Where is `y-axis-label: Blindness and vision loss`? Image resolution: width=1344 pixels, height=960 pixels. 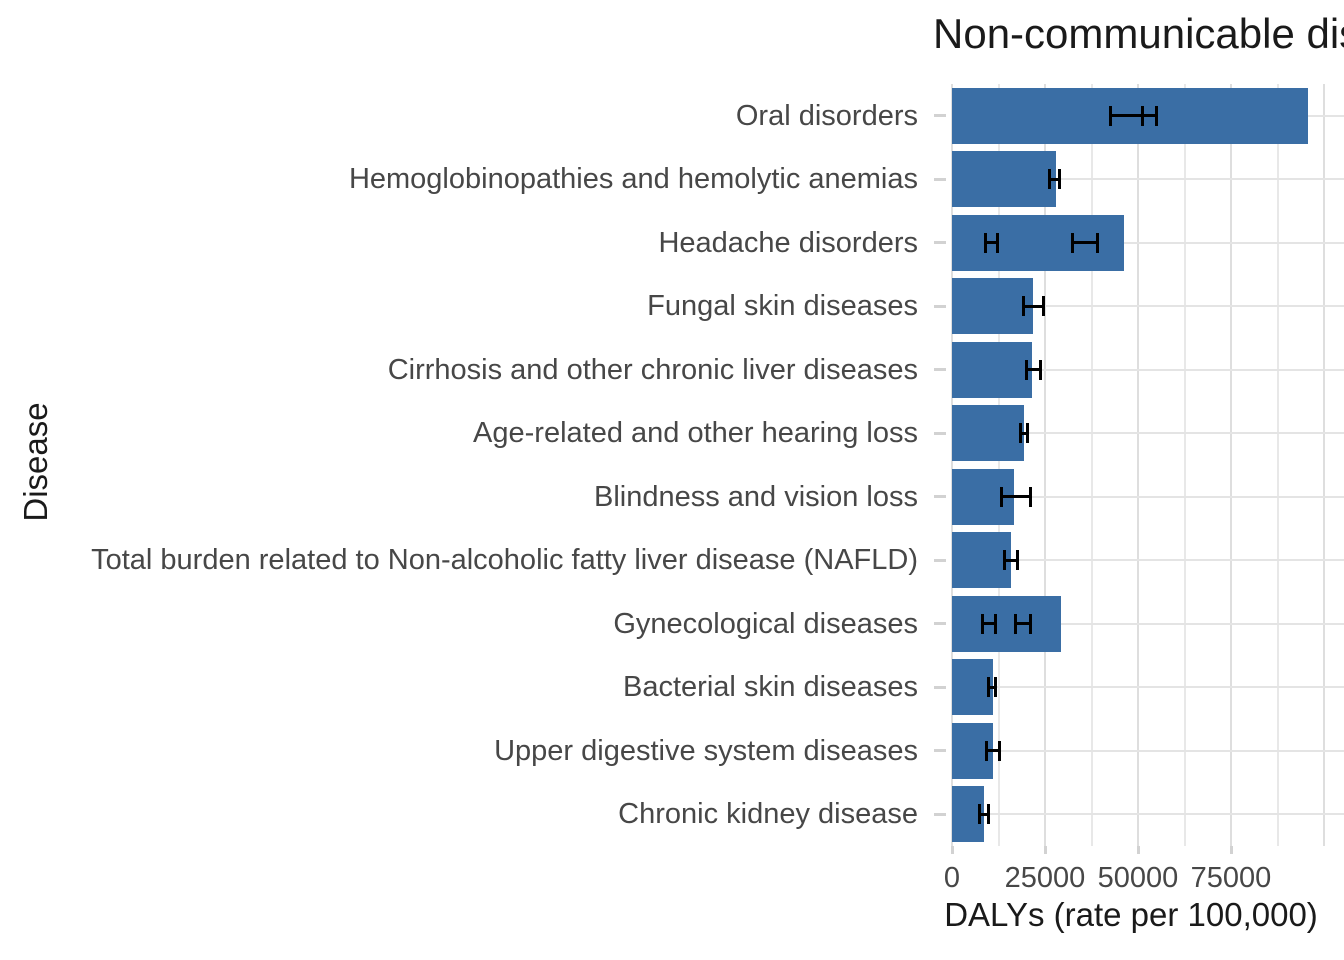
y-axis-label: Blindness and vision loss is located at coordinates (755, 496).